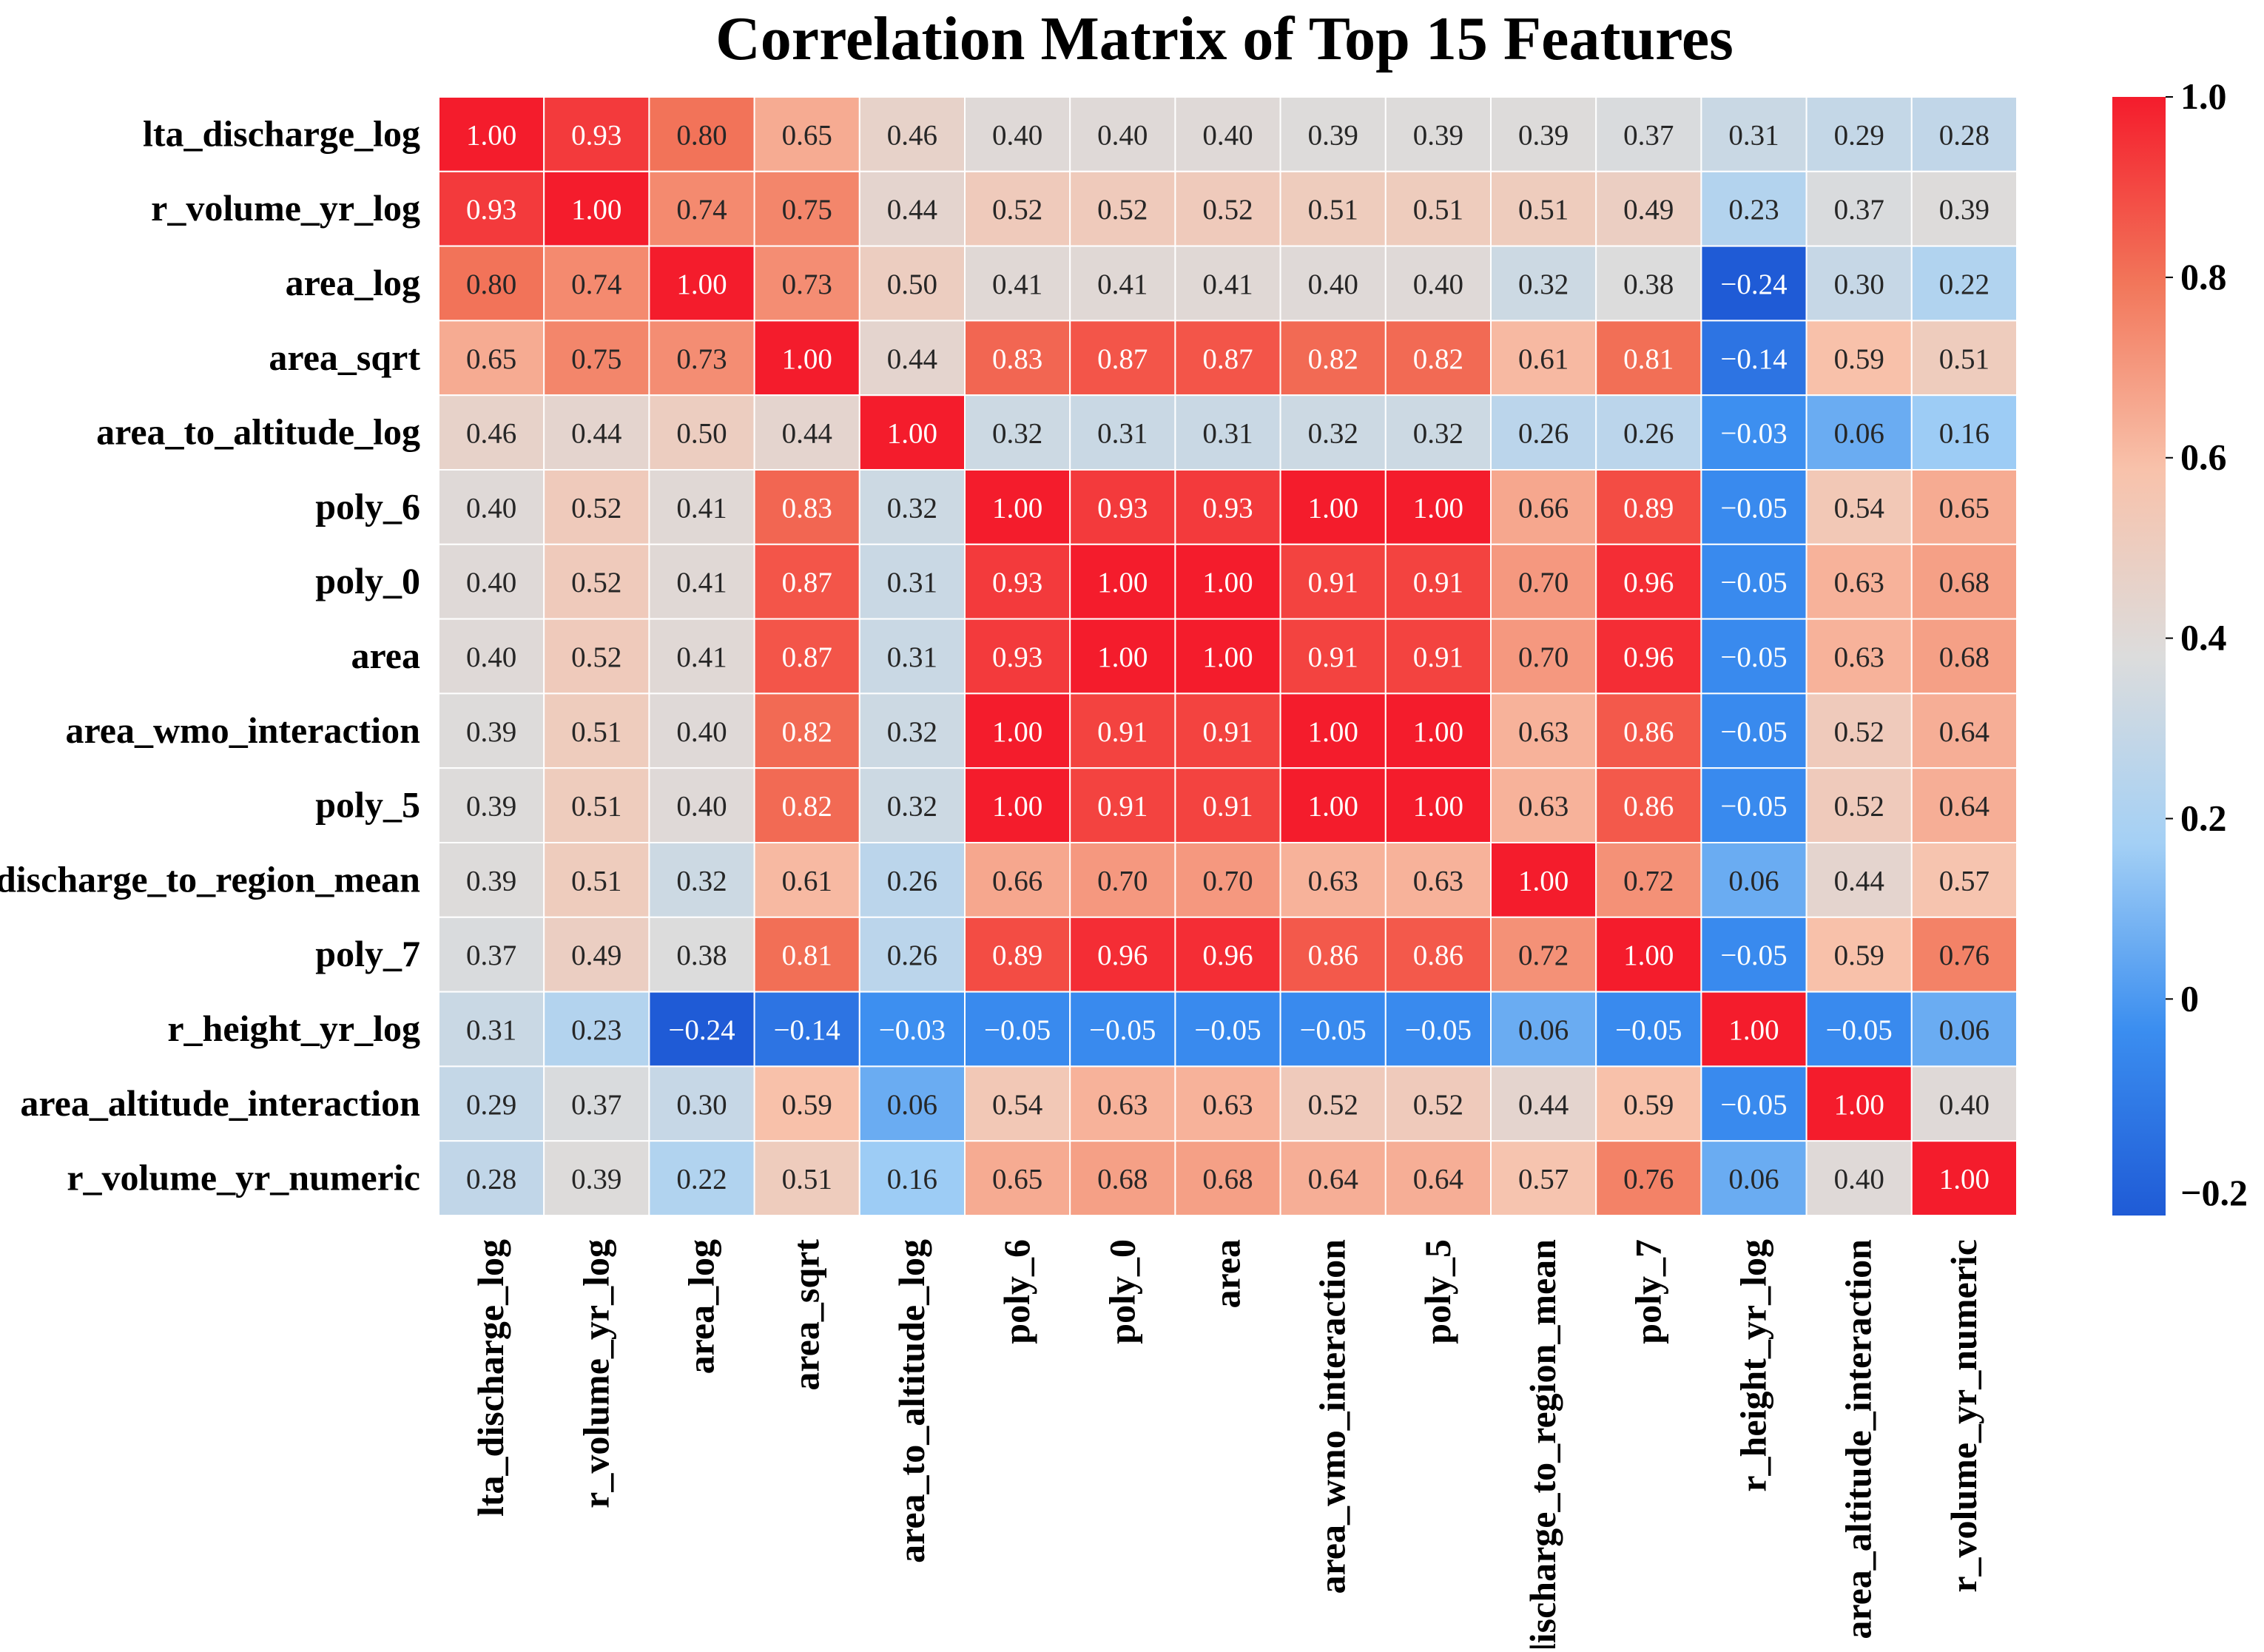 This screenshot has height=1652, width=2264. Describe the element at coordinates (368, 805) in the screenshot. I see `row-label: poly_5` at that location.